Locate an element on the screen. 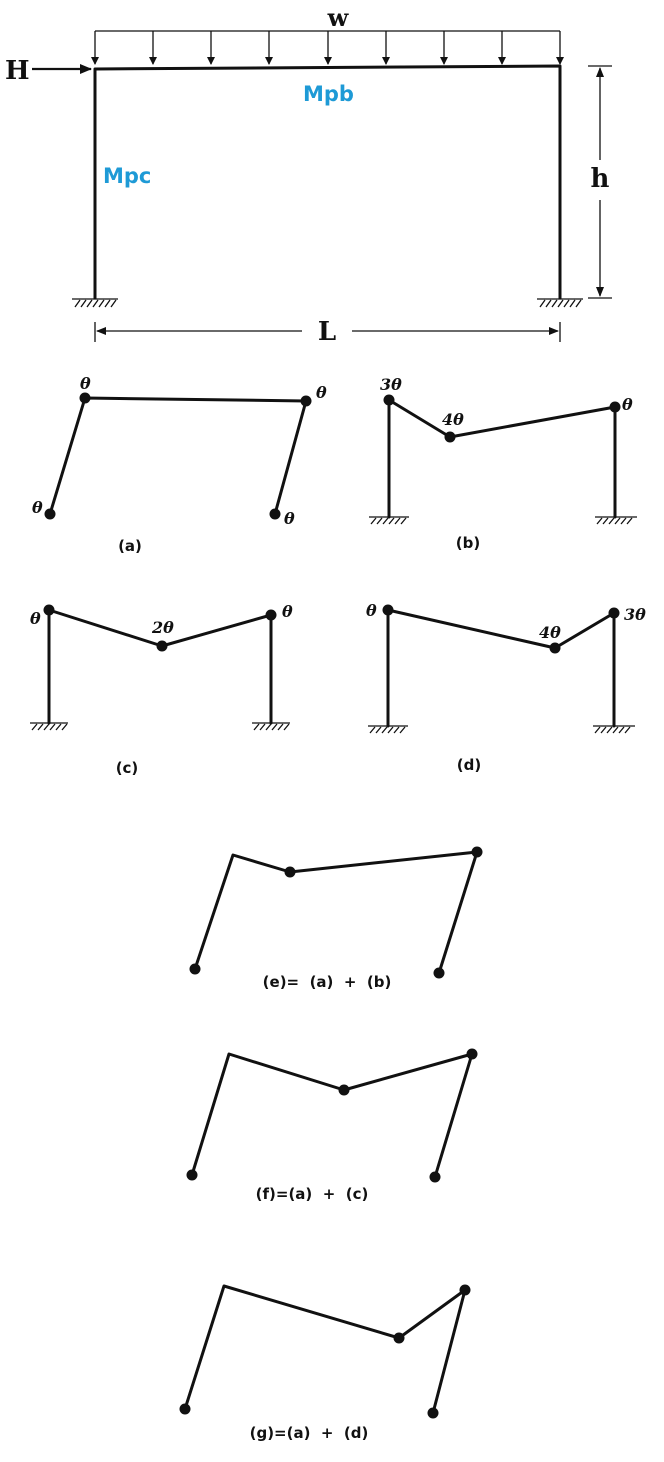 The image size is (664, 1462). udl-label: w is located at coordinates (338, 17).